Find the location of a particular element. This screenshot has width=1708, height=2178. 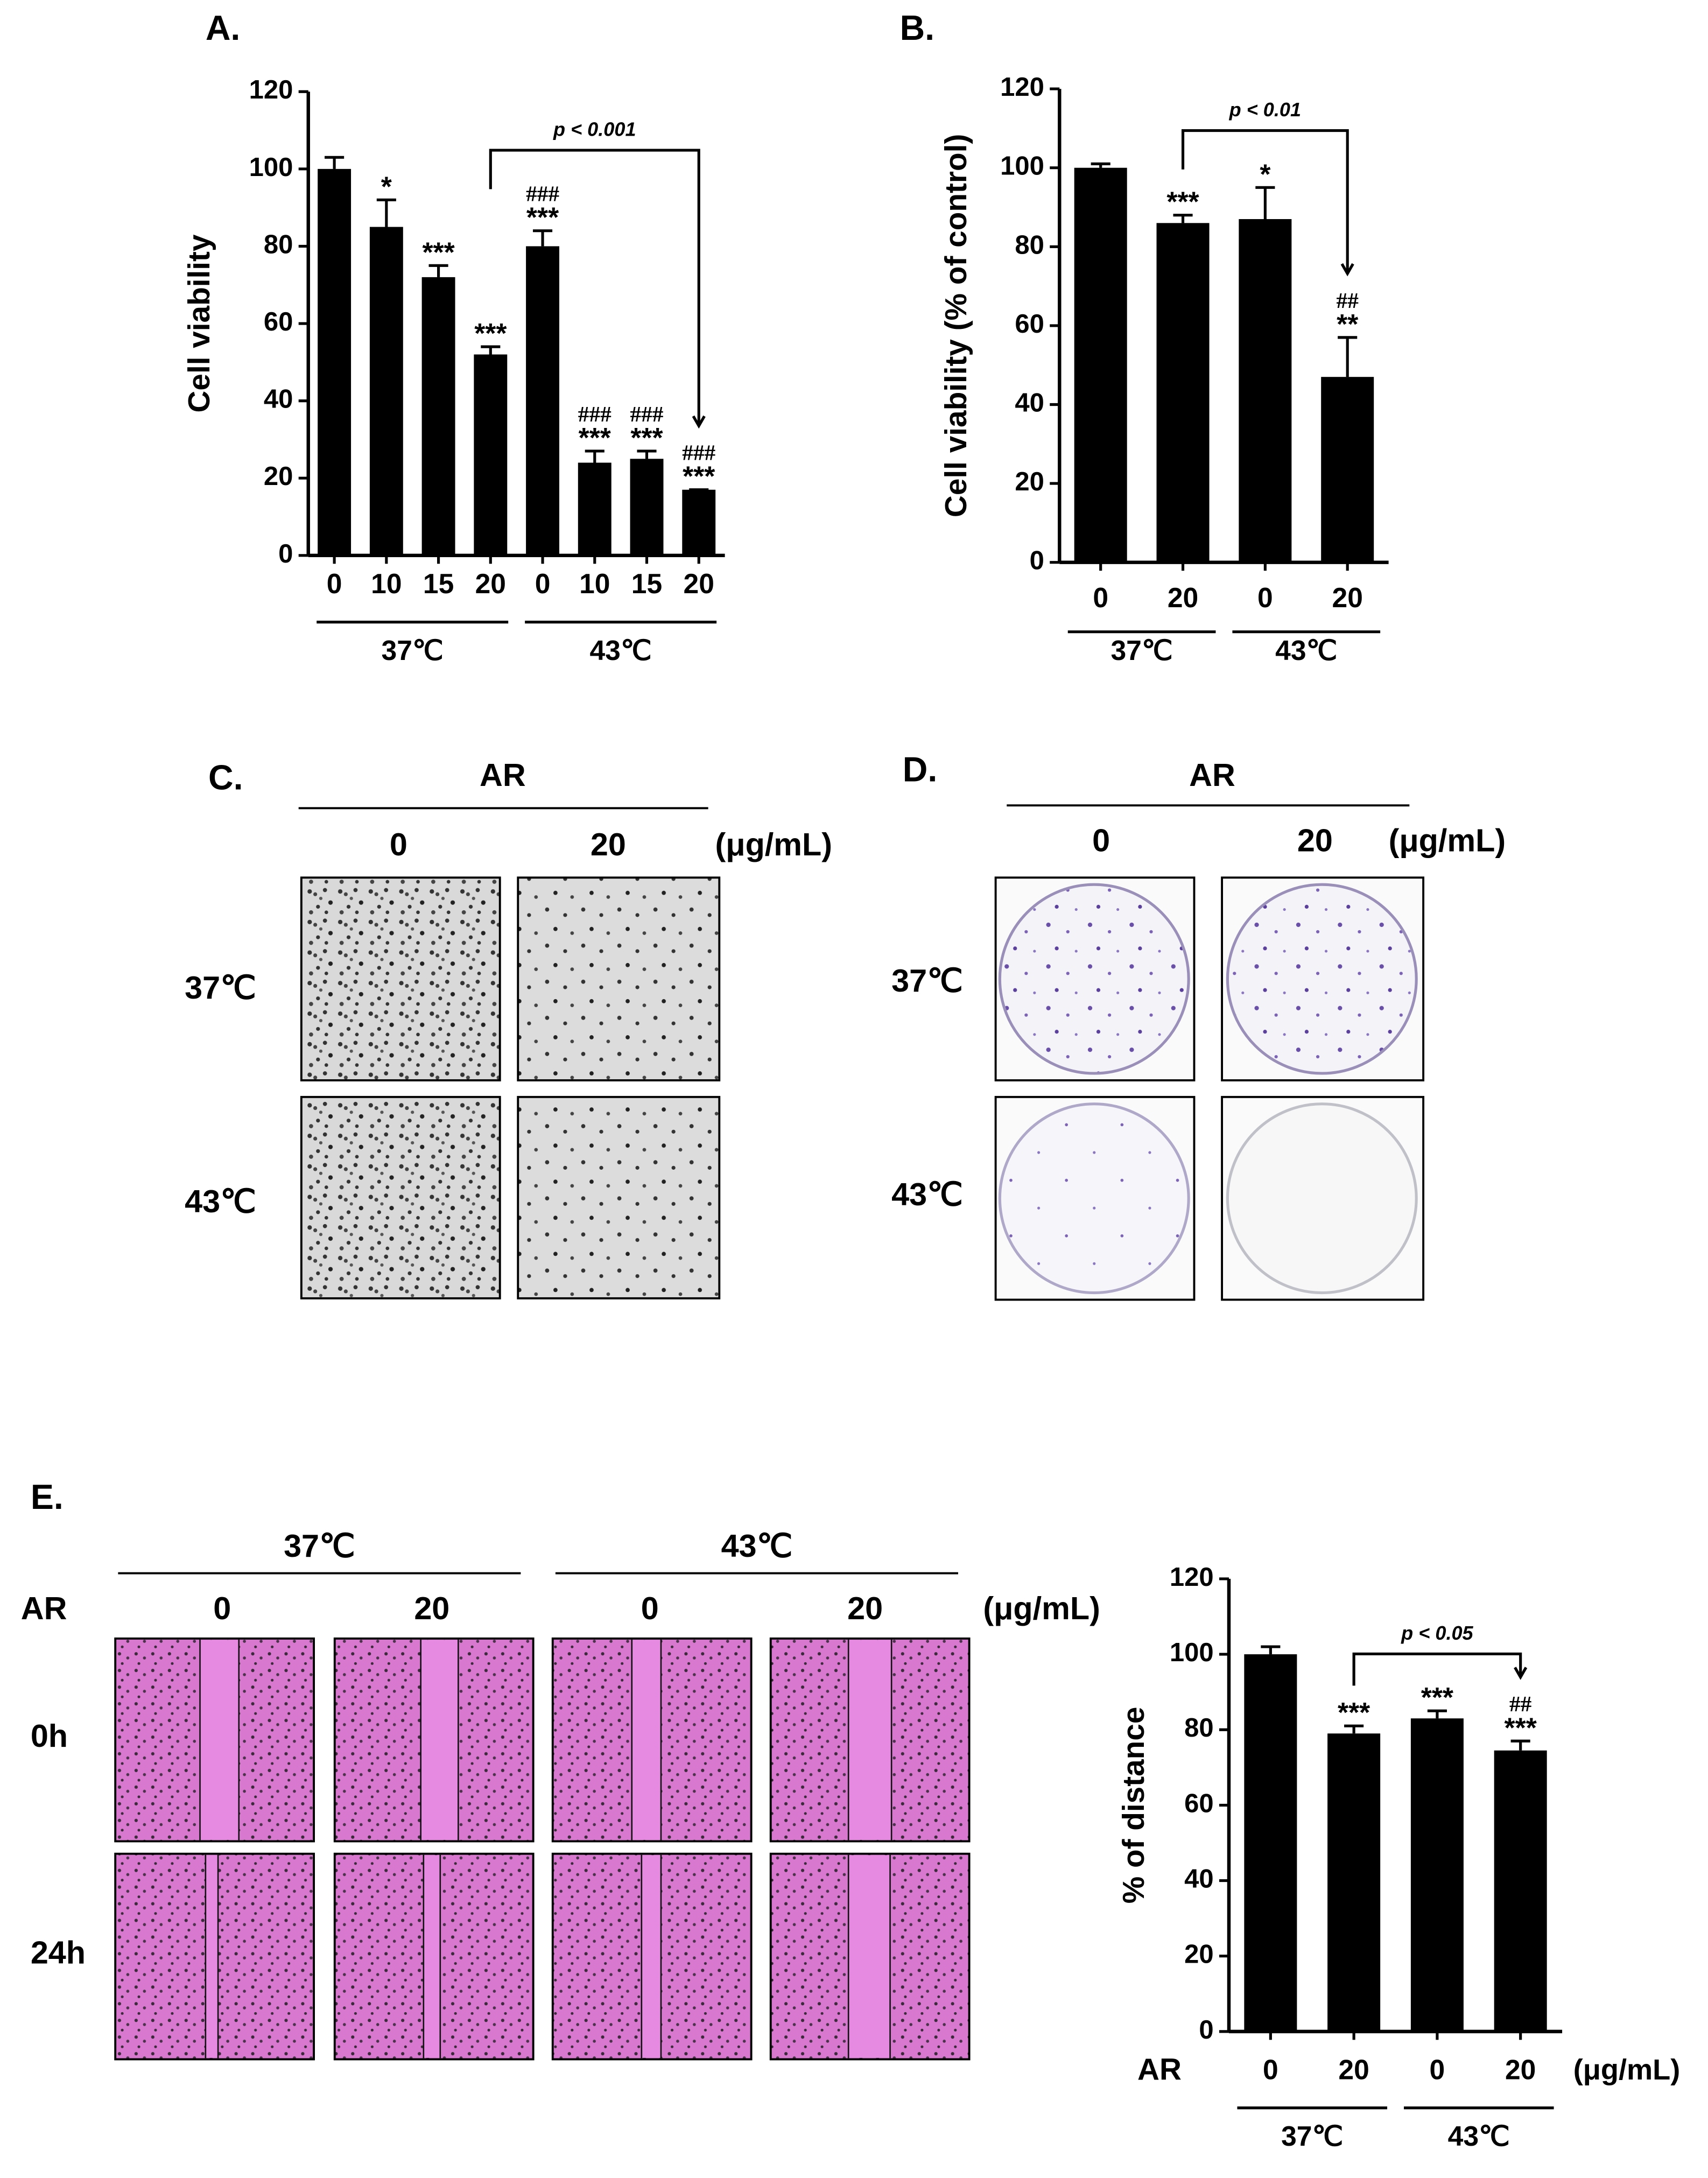

panel-title: E. is located at coordinates (47, 1497).